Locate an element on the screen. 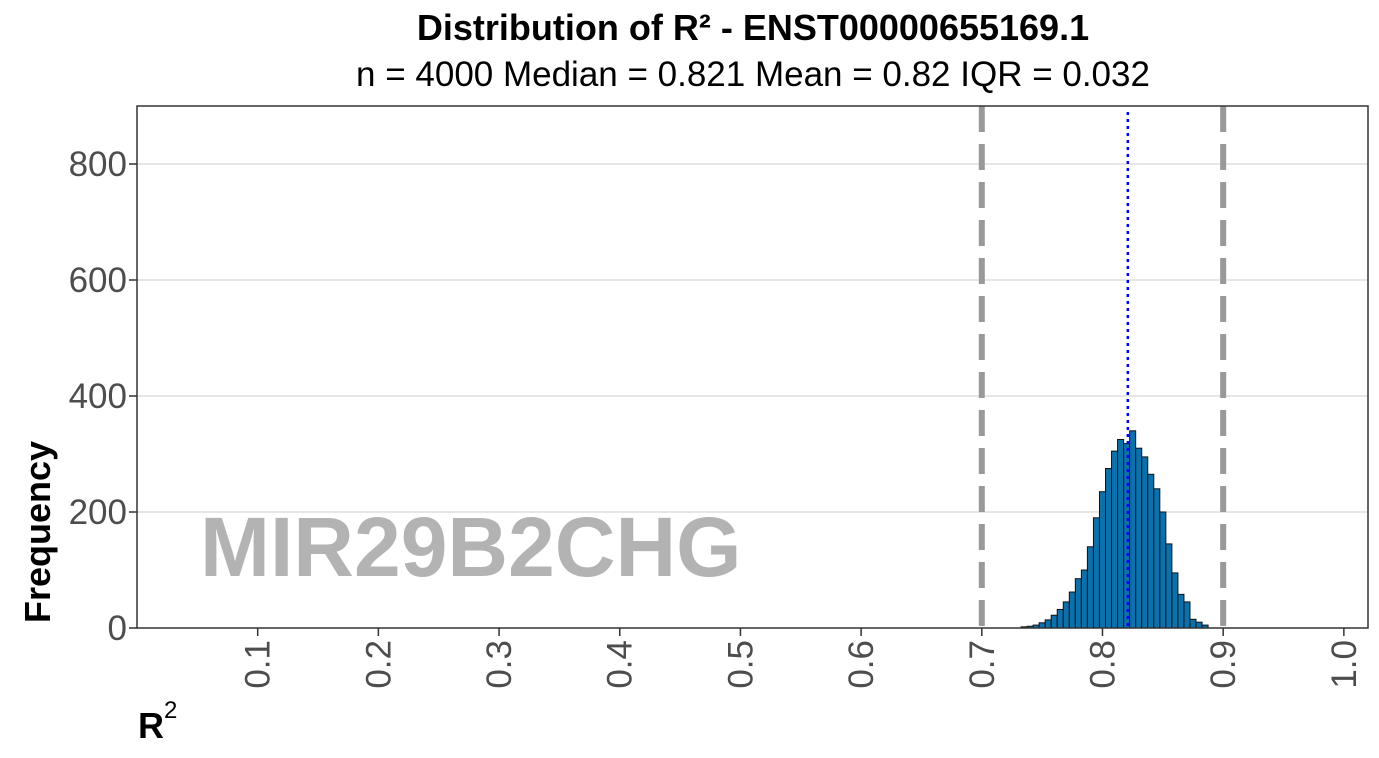 This screenshot has width=1379, height=758. reference-lines is located at coordinates (1102, 367).